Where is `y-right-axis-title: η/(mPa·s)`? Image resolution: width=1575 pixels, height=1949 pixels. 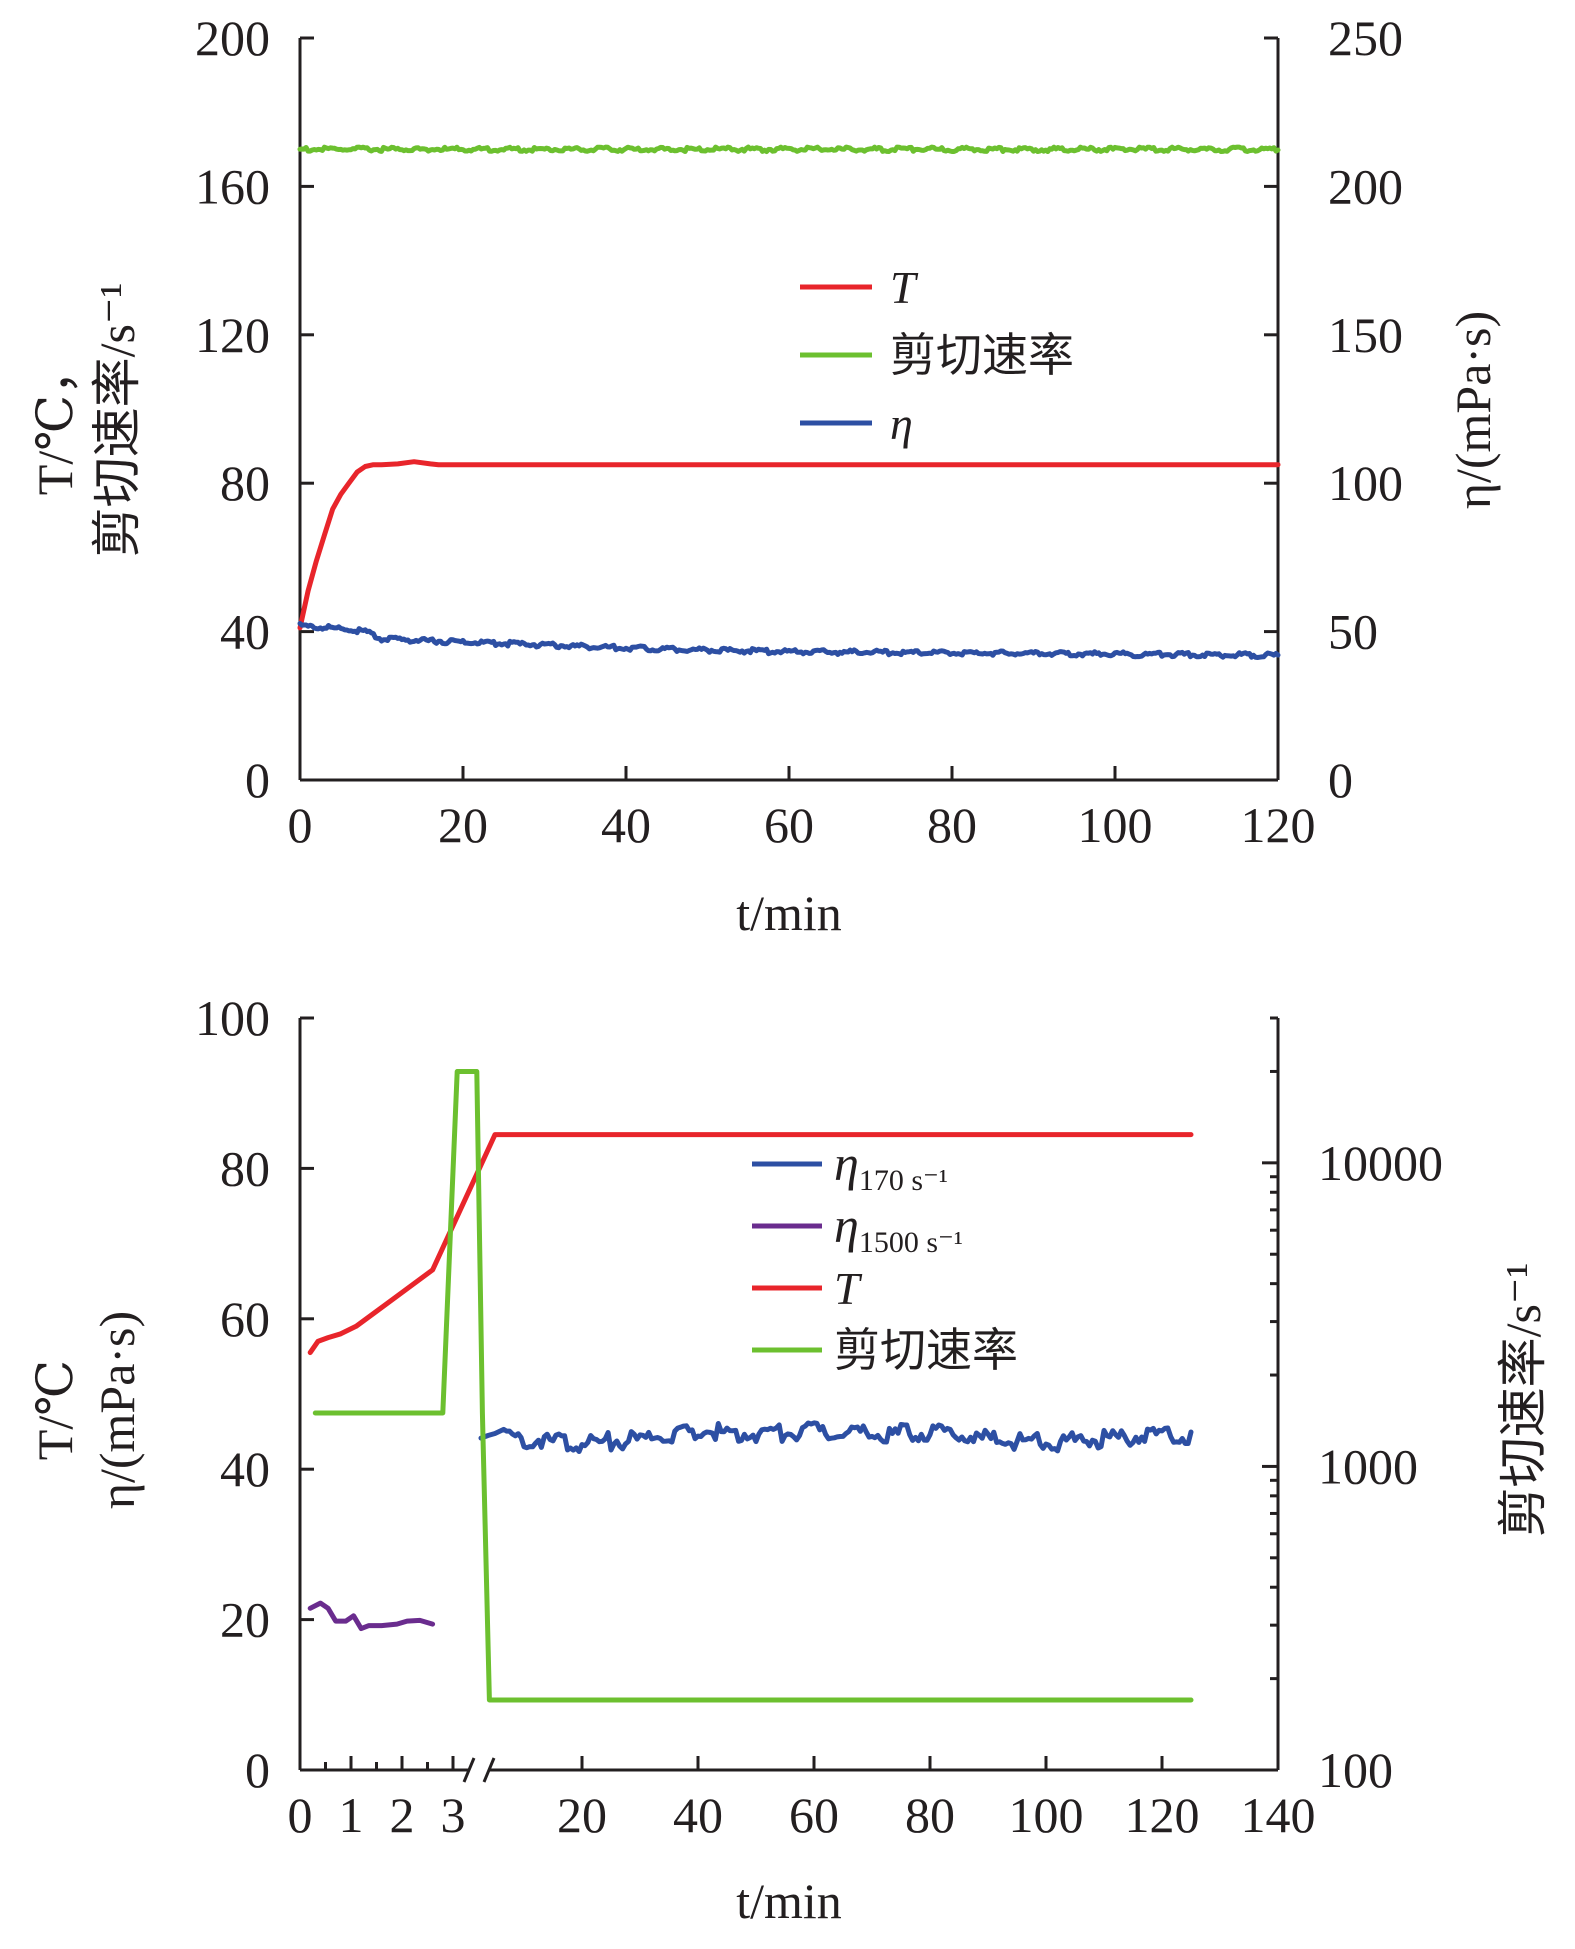 y-right-axis-title: η/(mPa·s) is located at coordinates (1473, 410).